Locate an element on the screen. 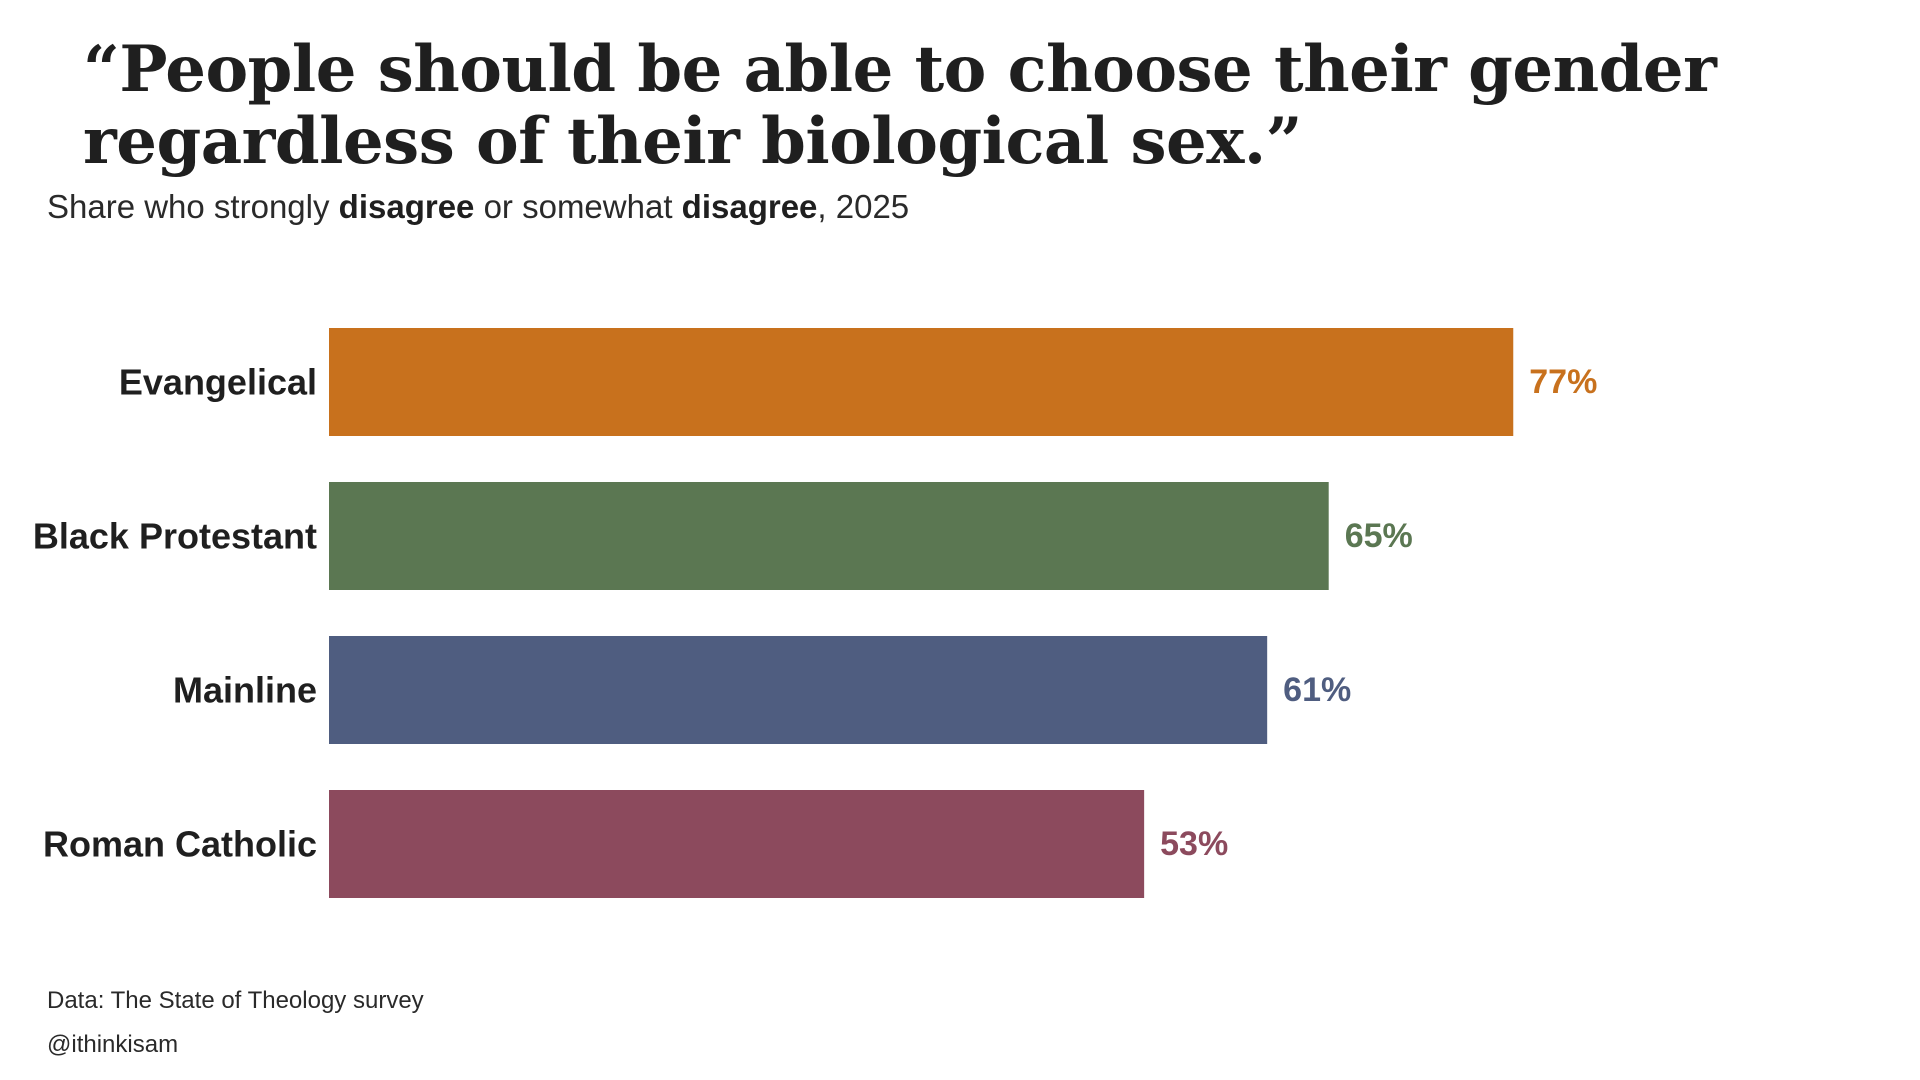 The width and height of the screenshot is (1920, 1080). category-label: Mainline is located at coordinates (245, 690).